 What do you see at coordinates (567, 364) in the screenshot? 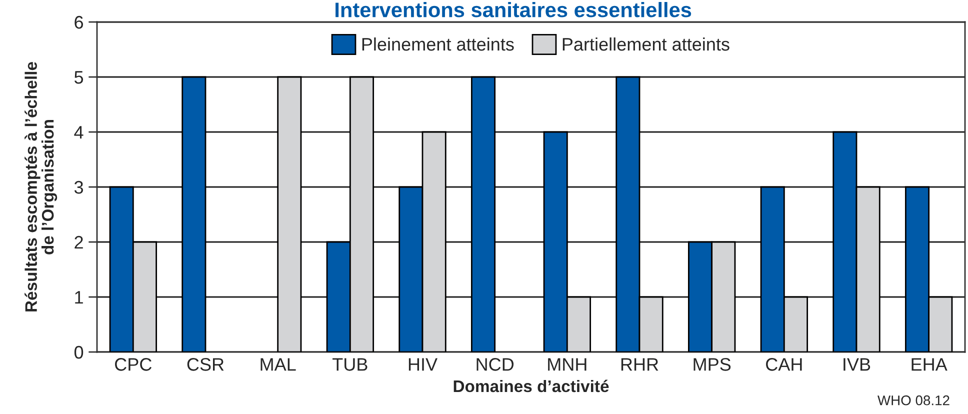
I see `x-tick-label: MNH` at bounding box center [567, 364].